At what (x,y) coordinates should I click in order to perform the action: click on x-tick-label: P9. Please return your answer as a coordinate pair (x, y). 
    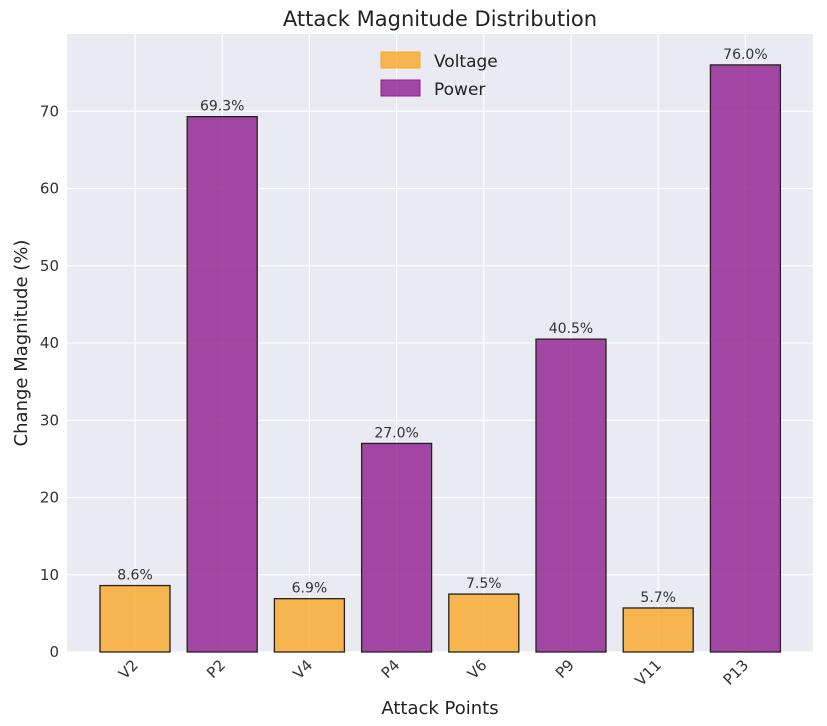
    Looking at the image, I should click on (565, 669).